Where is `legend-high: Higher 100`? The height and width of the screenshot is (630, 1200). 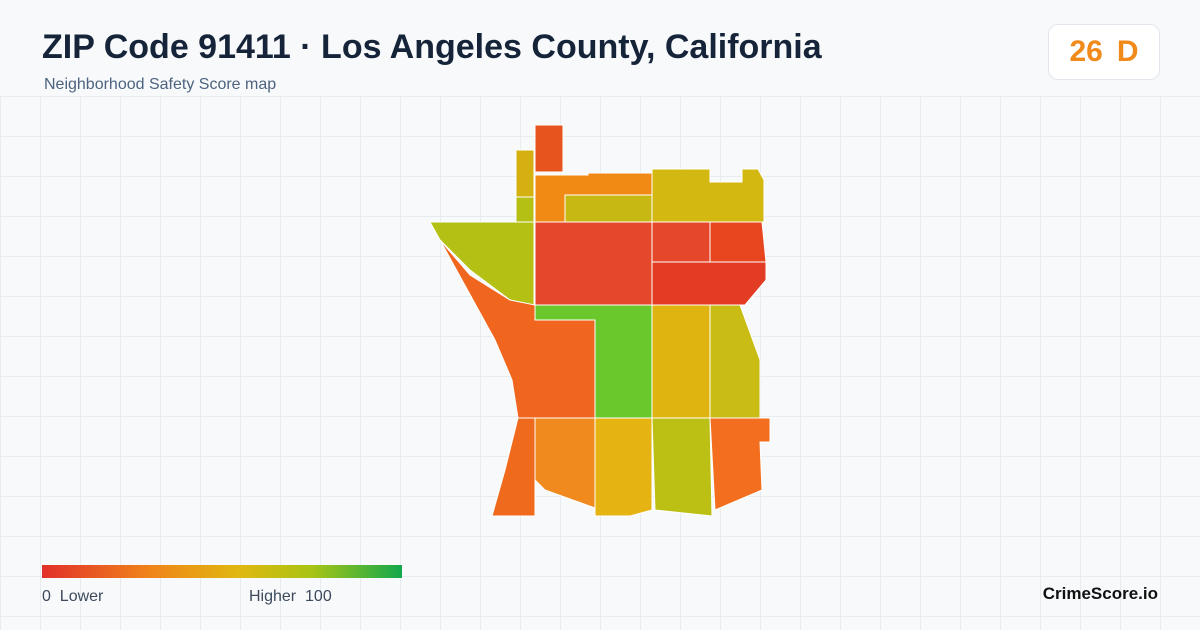
legend-high: Higher 100 is located at coordinates (290, 597).